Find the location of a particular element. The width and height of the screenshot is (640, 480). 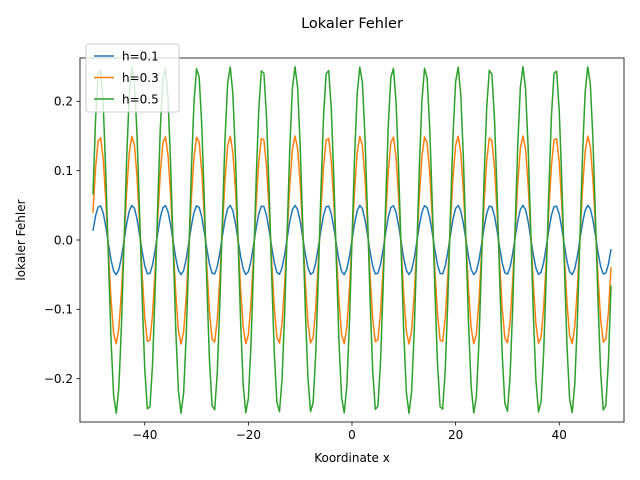

legend-label: h=0.3 is located at coordinates (140, 78).